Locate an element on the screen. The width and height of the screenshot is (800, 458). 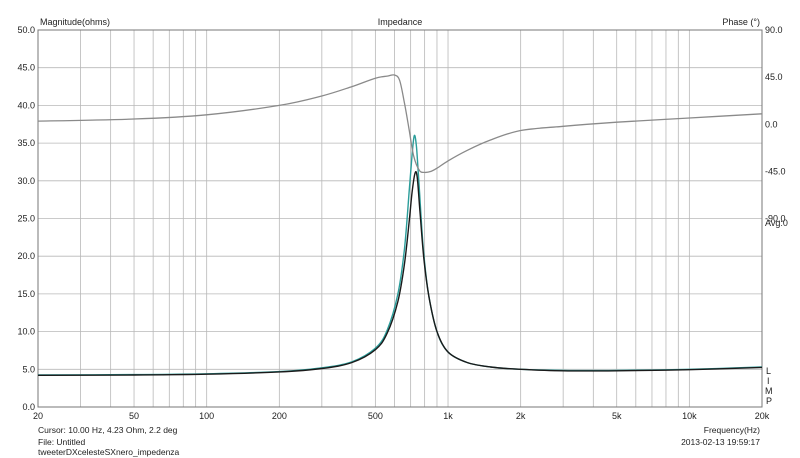
side-letter-p: P is located at coordinates (769, 401).